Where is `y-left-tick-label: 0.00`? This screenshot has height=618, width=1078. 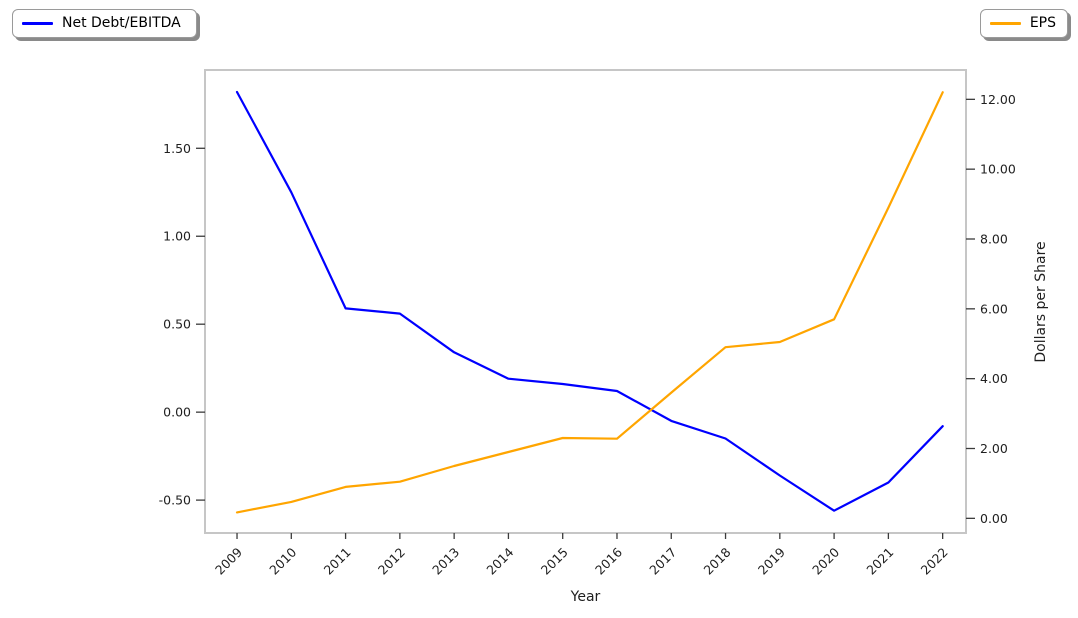 y-left-tick-label: 0.00 is located at coordinates (177, 412).